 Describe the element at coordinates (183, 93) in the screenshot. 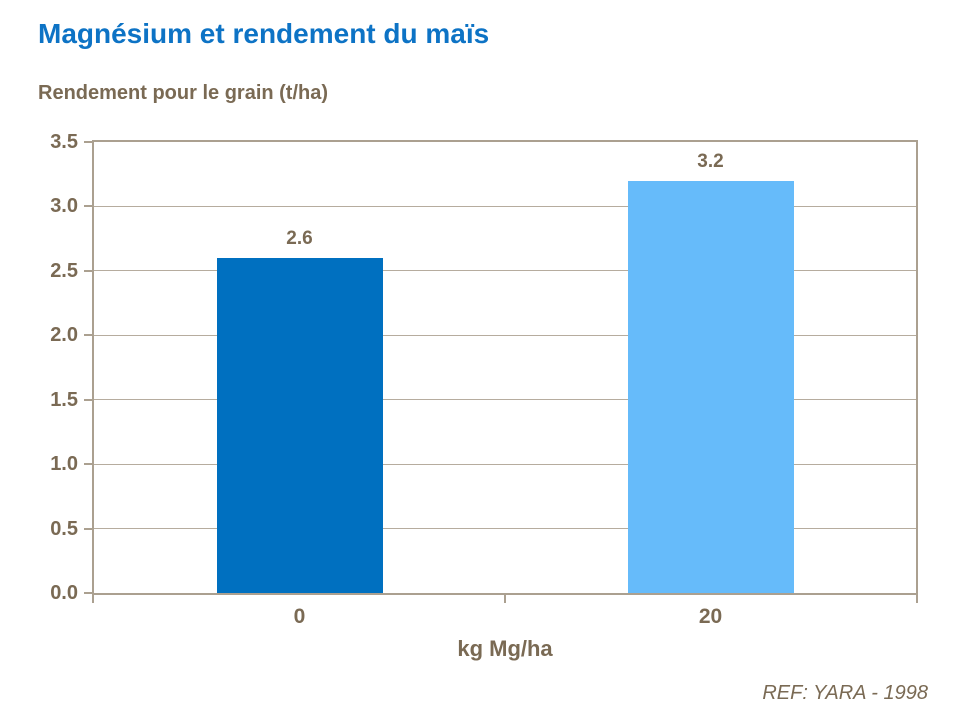

I see `value-axis-title: Rendement pour le grain (t/ha)` at that location.